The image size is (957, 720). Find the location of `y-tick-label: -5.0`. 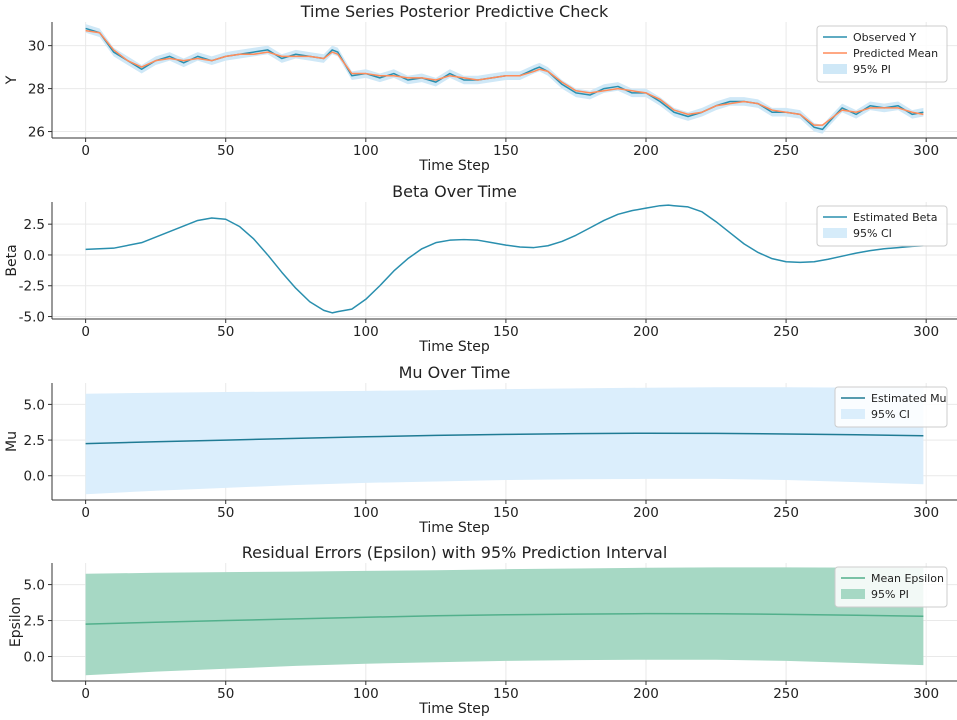

y-tick-label: -5.0 is located at coordinates (32, 318).